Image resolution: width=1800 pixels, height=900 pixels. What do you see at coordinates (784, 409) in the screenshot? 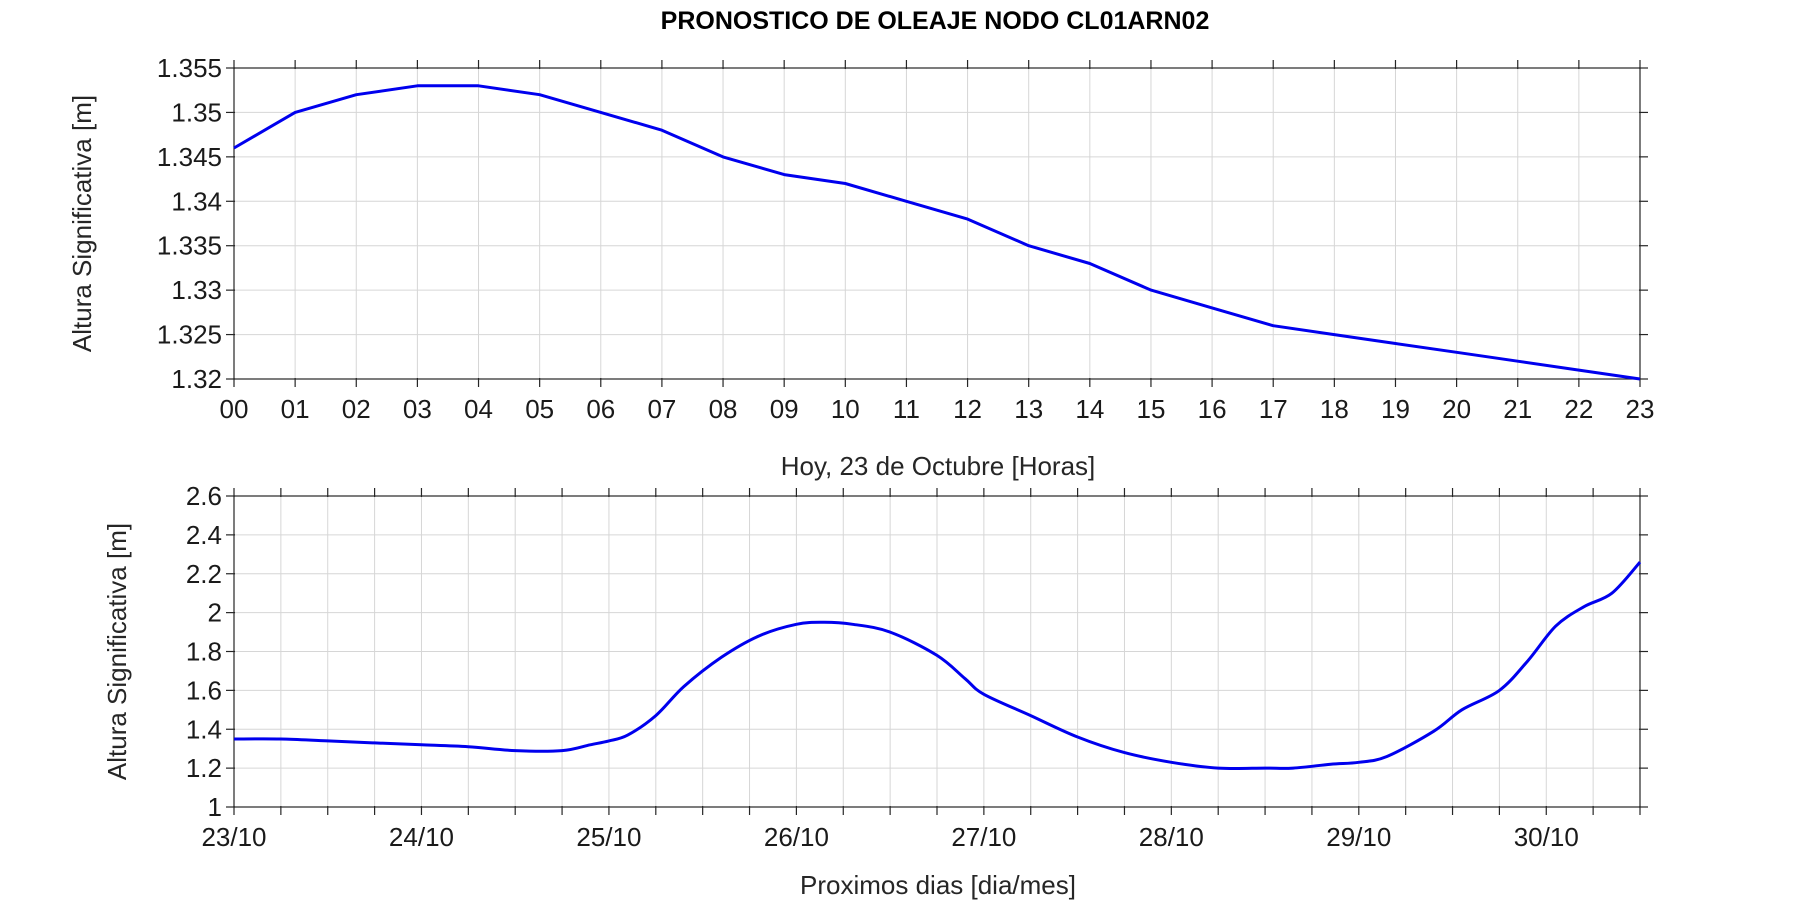
I see `x-tick-label: 09` at bounding box center [784, 409].